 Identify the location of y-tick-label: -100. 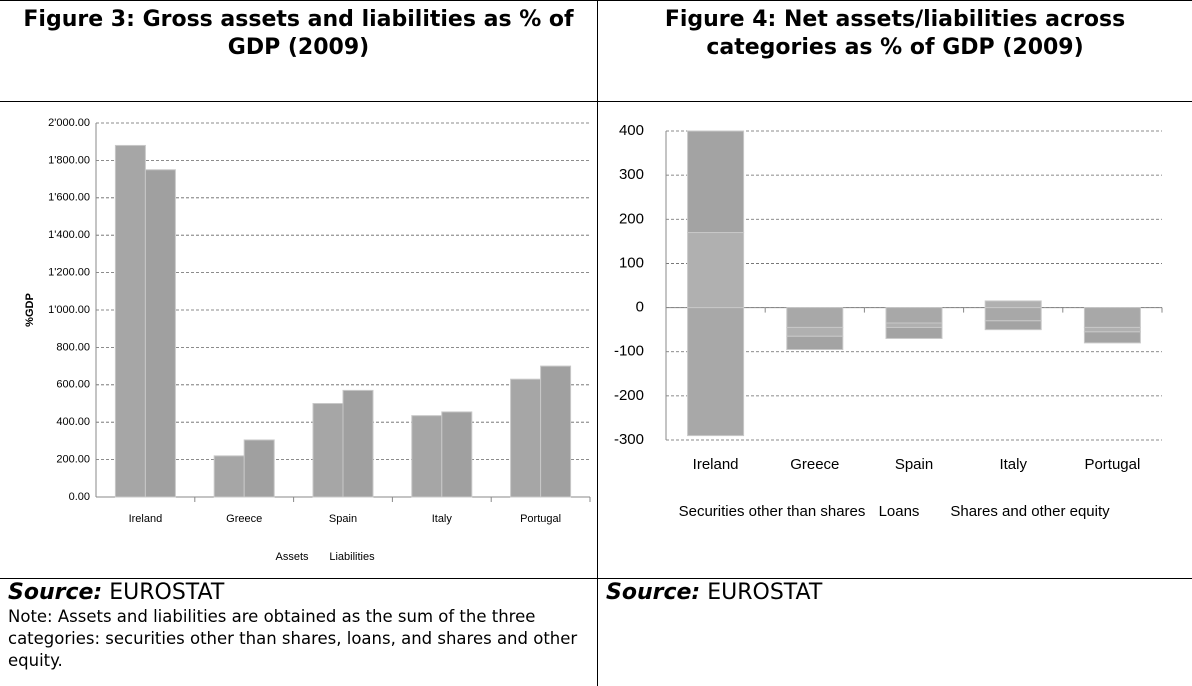
(629, 351).